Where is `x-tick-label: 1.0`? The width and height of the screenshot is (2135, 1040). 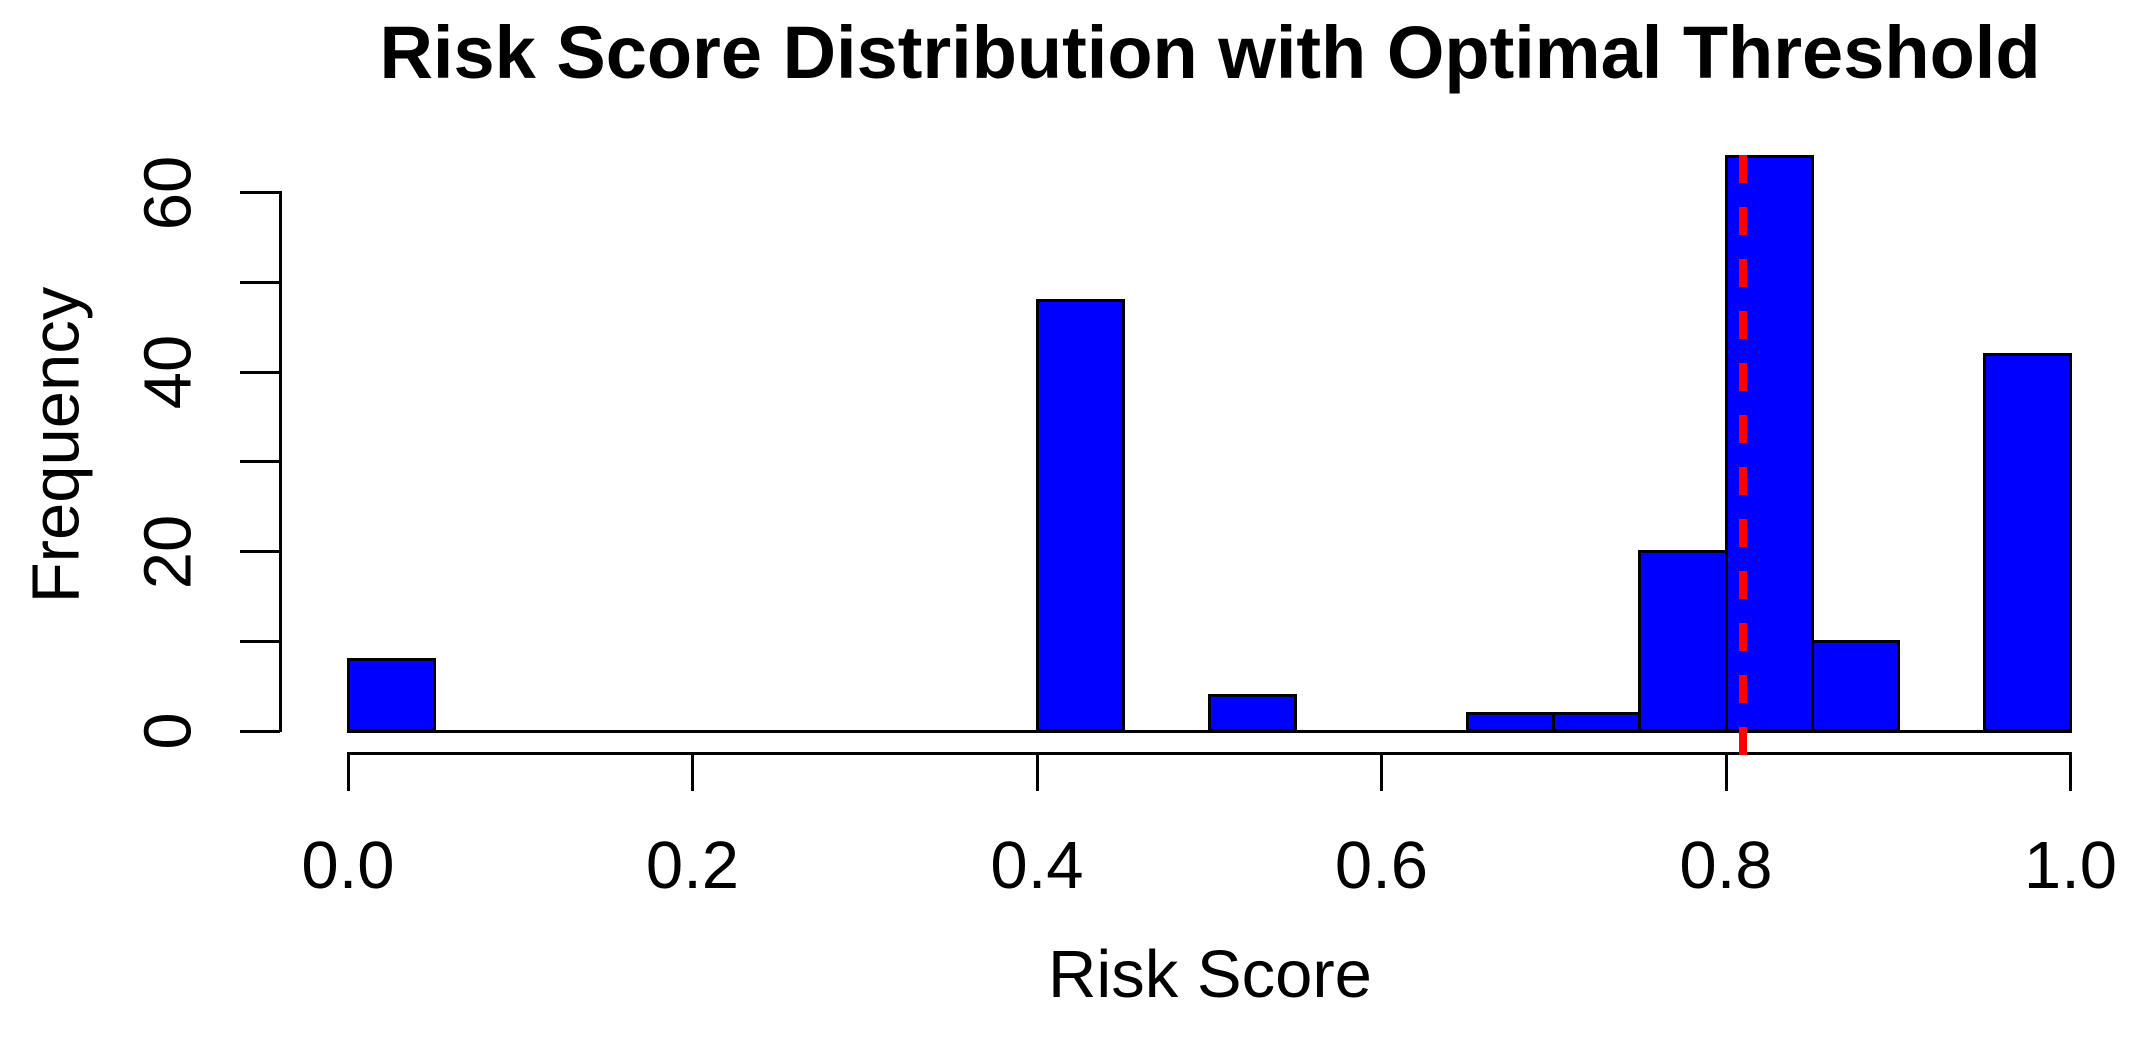 x-tick-label: 1.0 is located at coordinates (2070, 865).